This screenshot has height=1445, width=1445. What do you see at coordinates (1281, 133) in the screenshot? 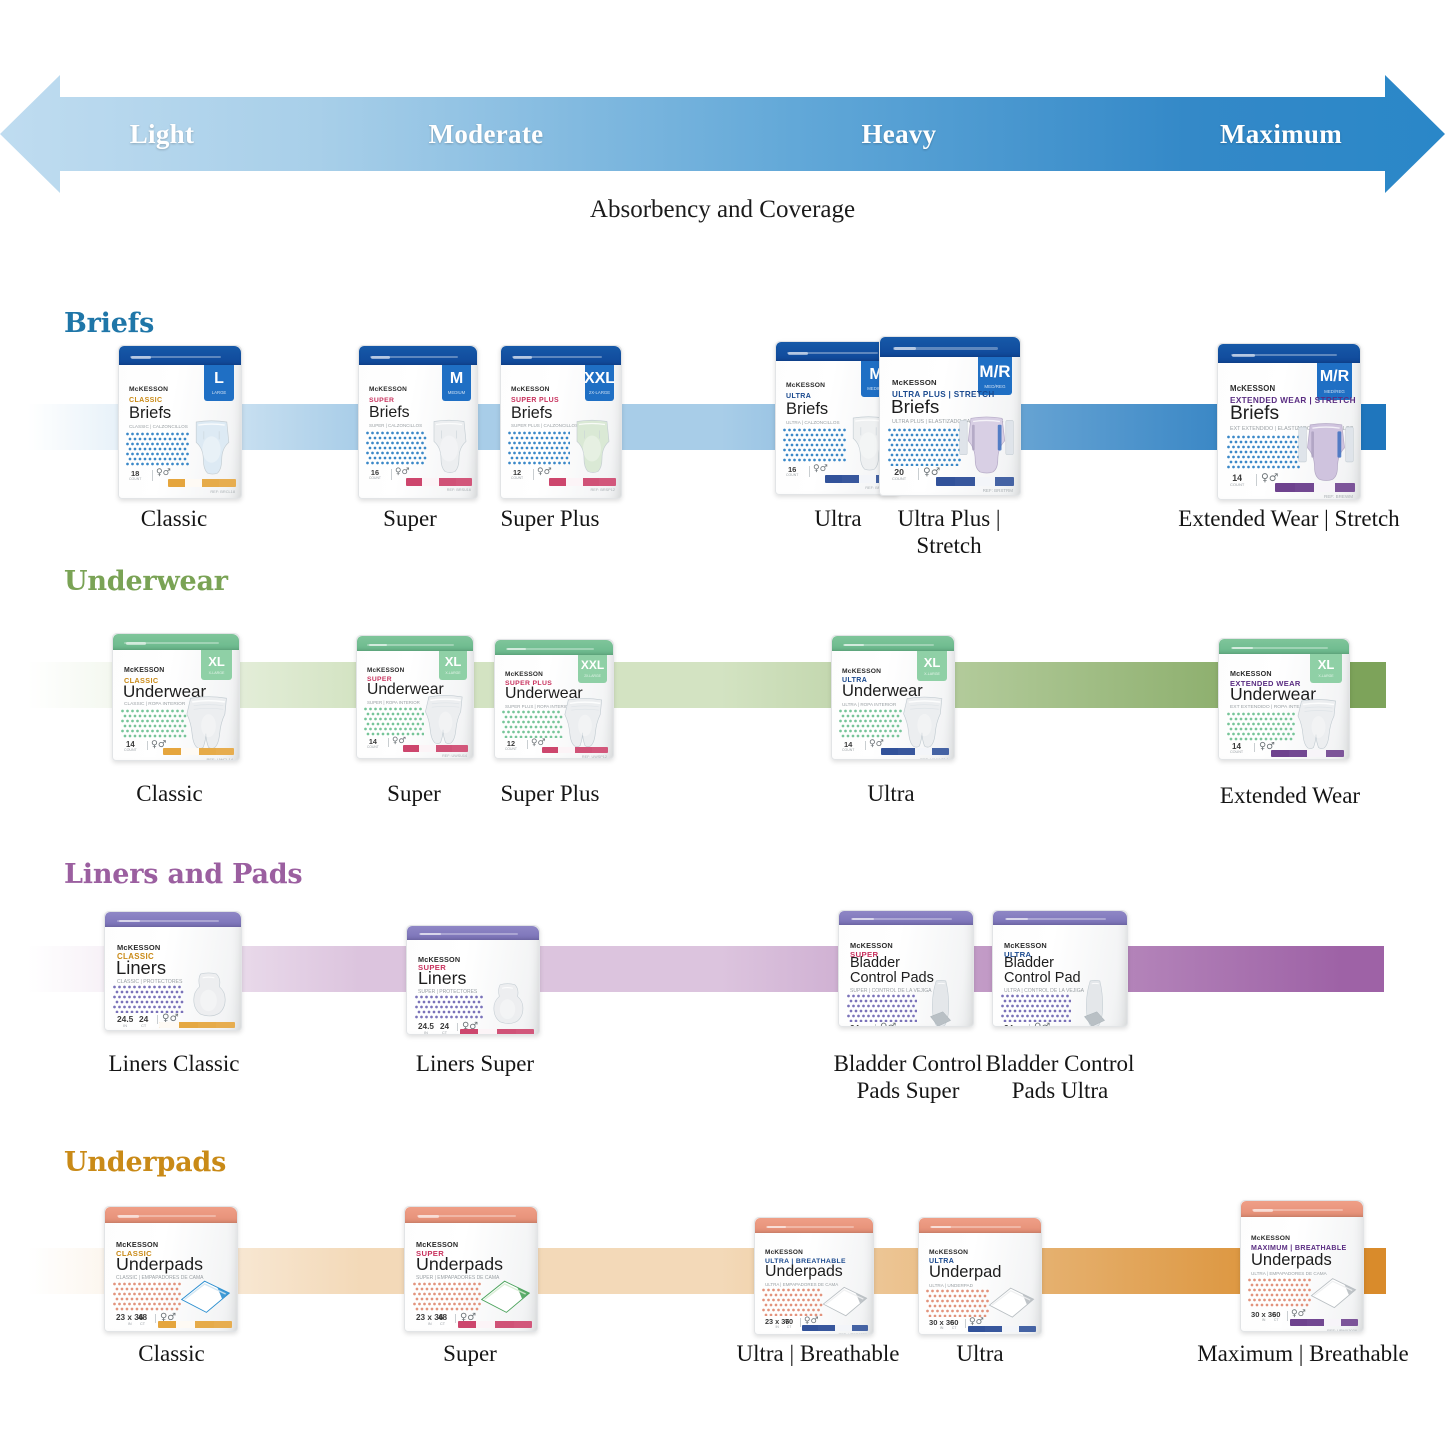
I see `arrow-label-maximum: Maximum` at bounding box center [1281, 133].